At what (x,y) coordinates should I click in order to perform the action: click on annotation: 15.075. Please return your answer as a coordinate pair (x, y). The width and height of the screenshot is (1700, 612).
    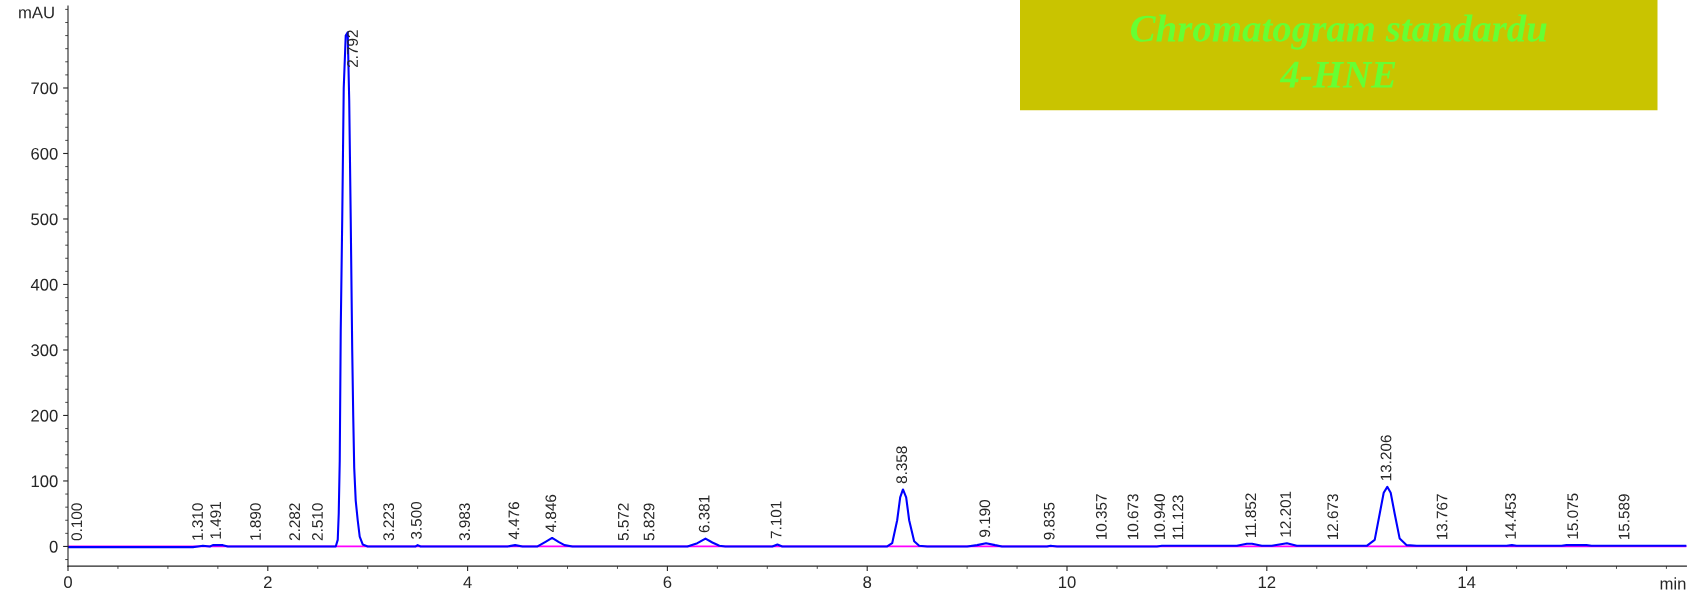
    Looking at the image, I should click on (1573, 516).